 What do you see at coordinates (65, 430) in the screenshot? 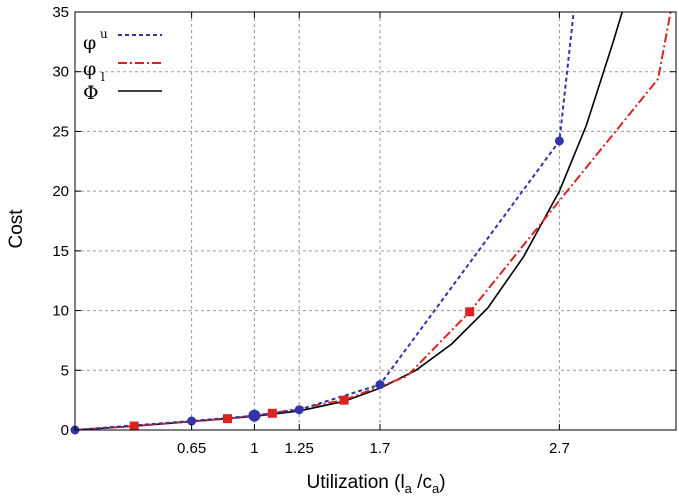
I see `y-tick-label: 0` at bounding box center [65, 430].